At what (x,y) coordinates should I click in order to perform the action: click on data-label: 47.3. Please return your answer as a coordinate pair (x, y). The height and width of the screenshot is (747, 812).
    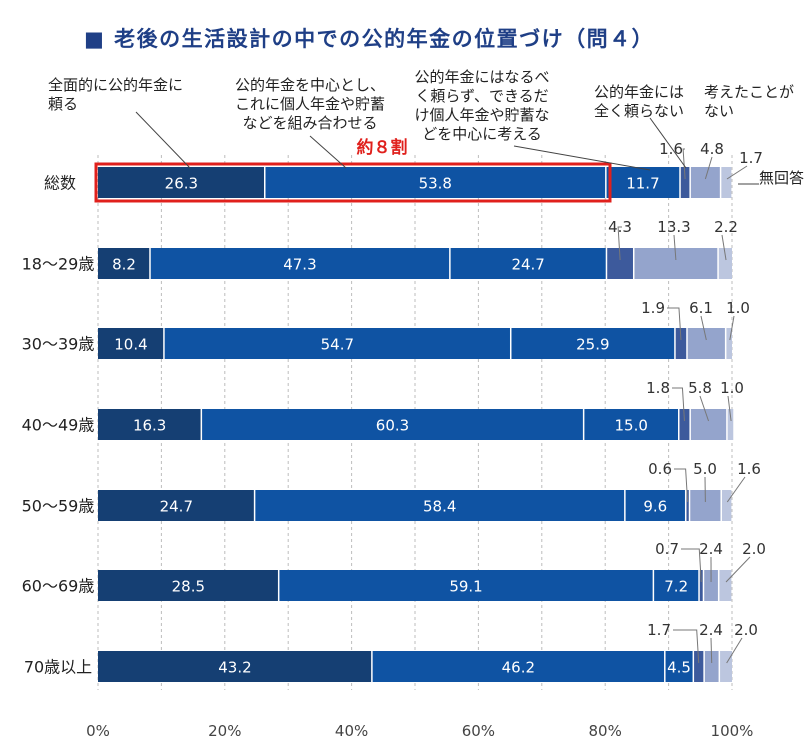
    Looking at the image, I should click on (299, 265).